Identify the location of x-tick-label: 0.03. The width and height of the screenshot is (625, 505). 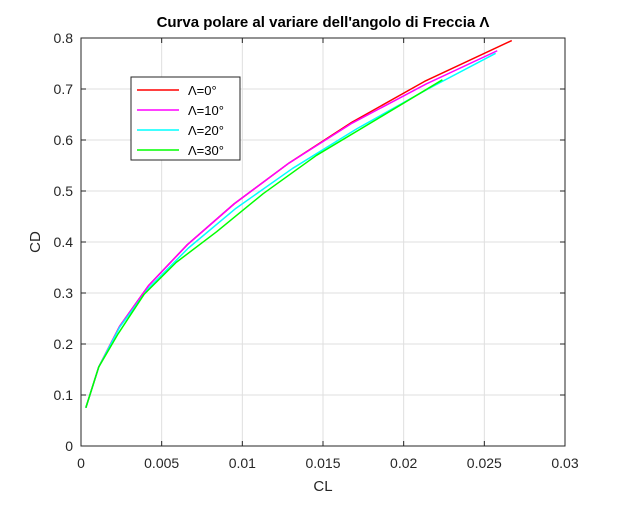
(564, 463).